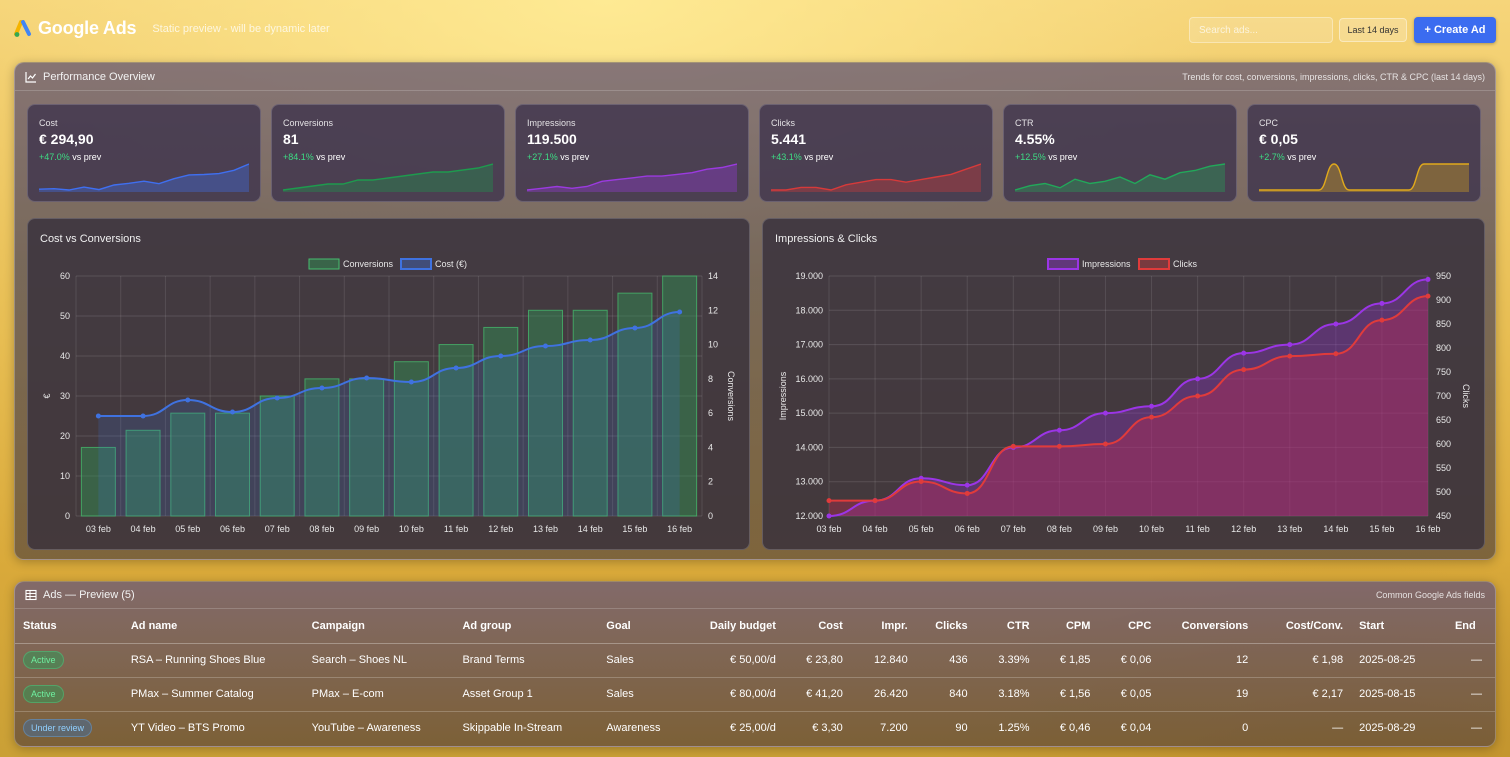 This screenshot has width=1510, height=757. What do you see at coordinates (876, 153) in the screenshot?
I see `kpi-card-clicks: Clicks 5.441 +43.1% vs prev` at bounding box center [876, 153].